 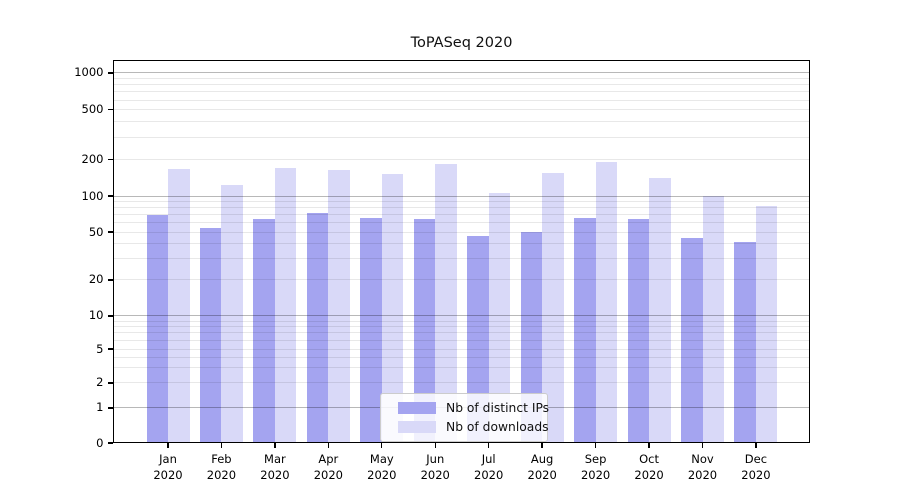 I want to click on x-tick-month: Oct, so click(x=649, y=459).